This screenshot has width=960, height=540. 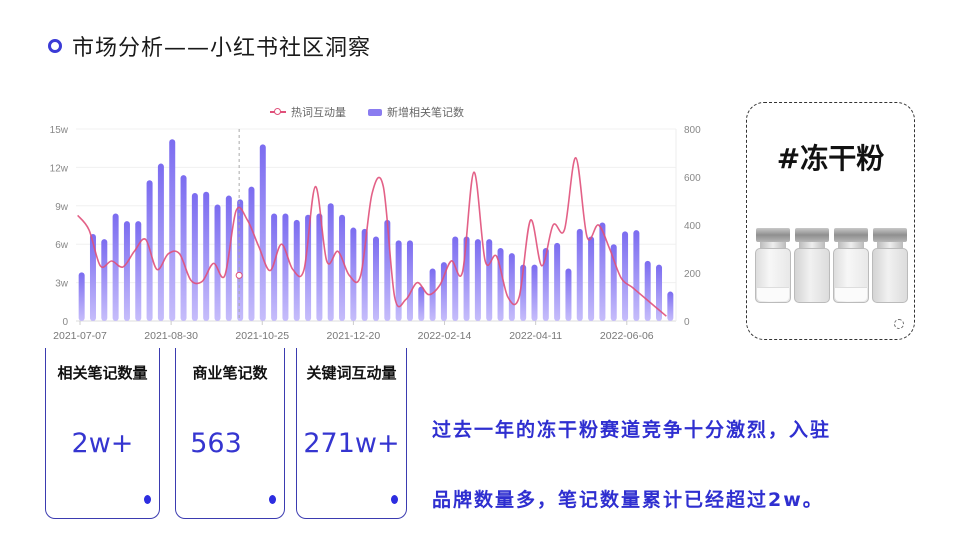 I want to click on stat-card-related-notes: 相关笔记数量 2w+, so click(x=102, y=433).